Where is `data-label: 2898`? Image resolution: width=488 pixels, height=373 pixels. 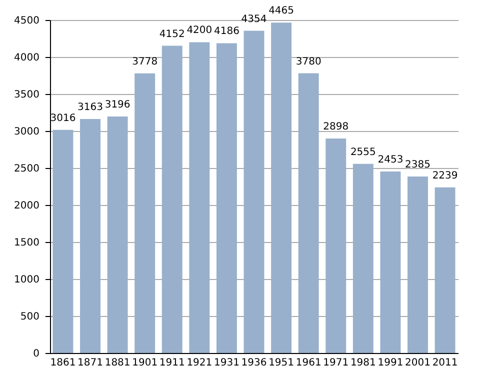 data-label: 2898 is located at coordinates (336, 127).